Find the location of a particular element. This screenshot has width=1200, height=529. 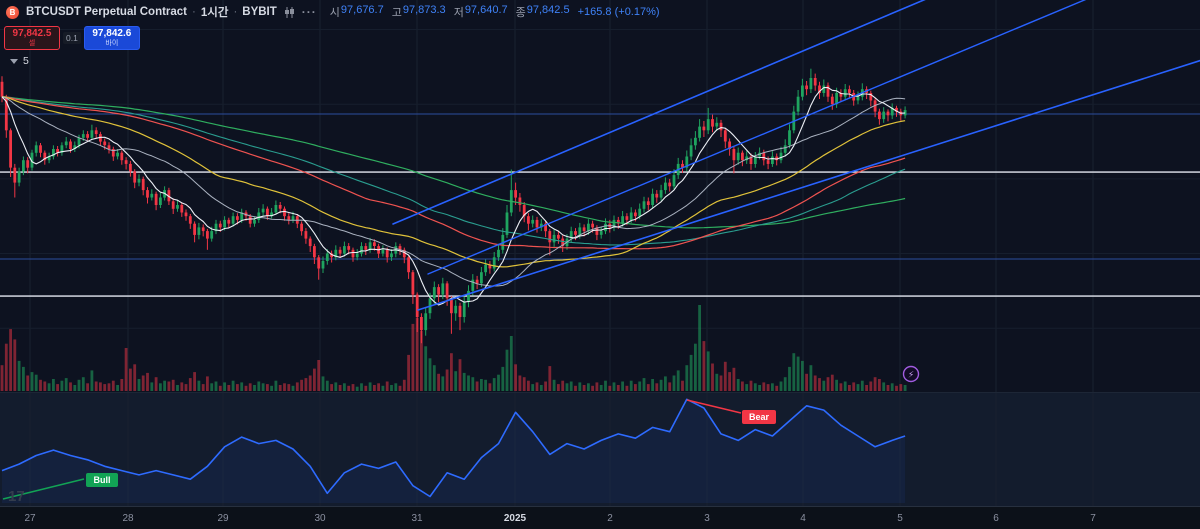

bull-badge is located at coordinates (102, 480).